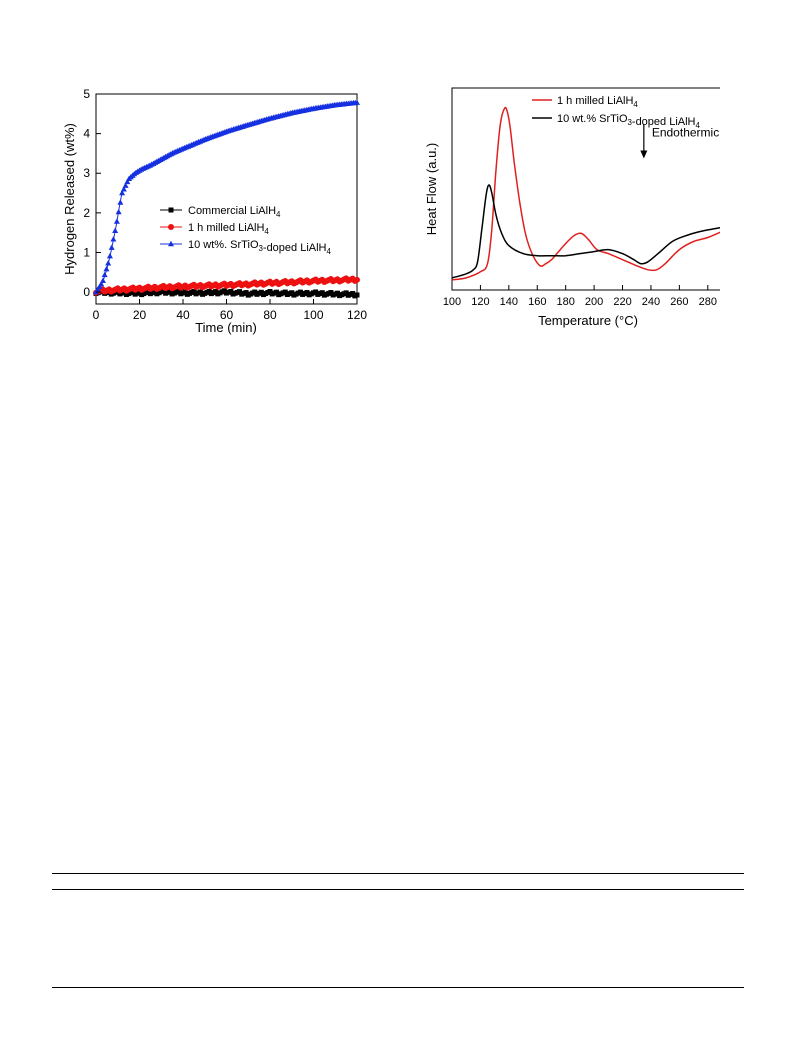 The width and height of the screenshot is (793, 1057). I want to click on legend-label: Commercial LiAlH4, so click(234, 212).